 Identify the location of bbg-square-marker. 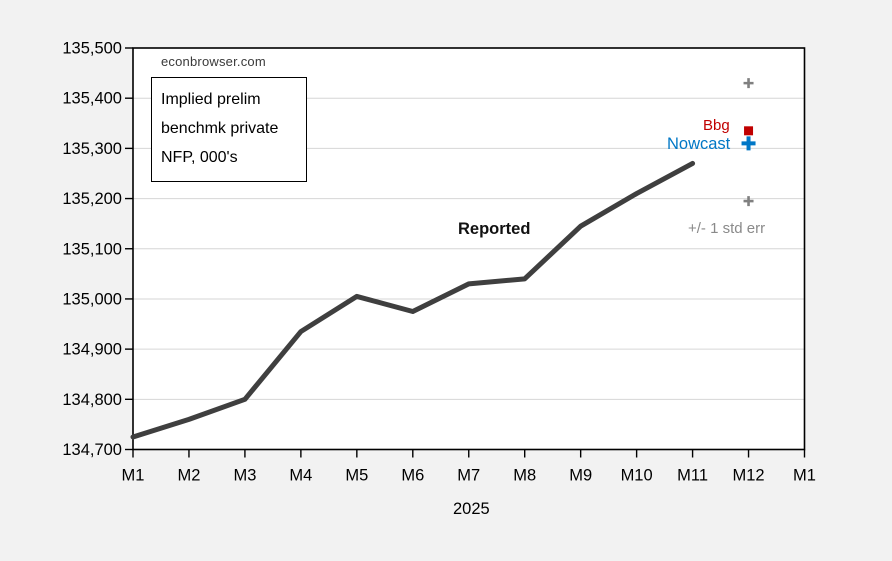
(749, 131).